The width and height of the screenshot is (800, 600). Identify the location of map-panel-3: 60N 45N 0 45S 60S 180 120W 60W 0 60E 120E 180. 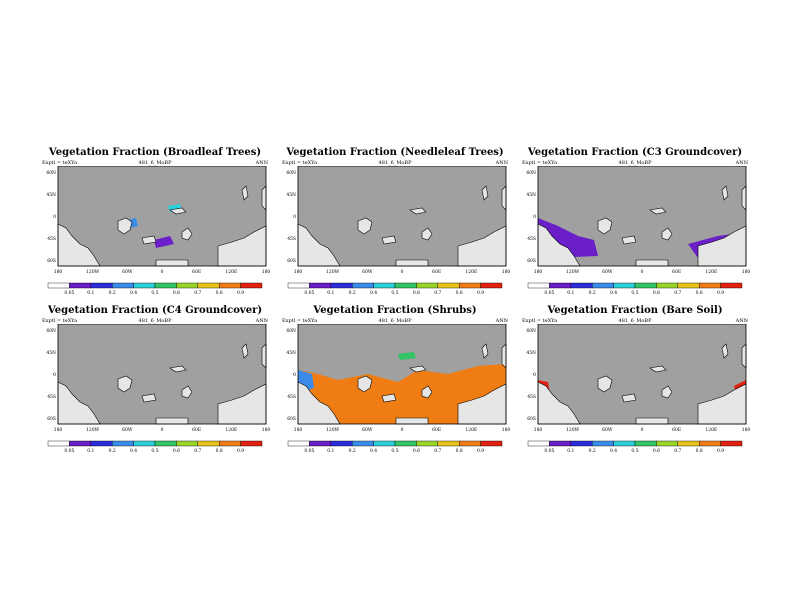
(638, 220).